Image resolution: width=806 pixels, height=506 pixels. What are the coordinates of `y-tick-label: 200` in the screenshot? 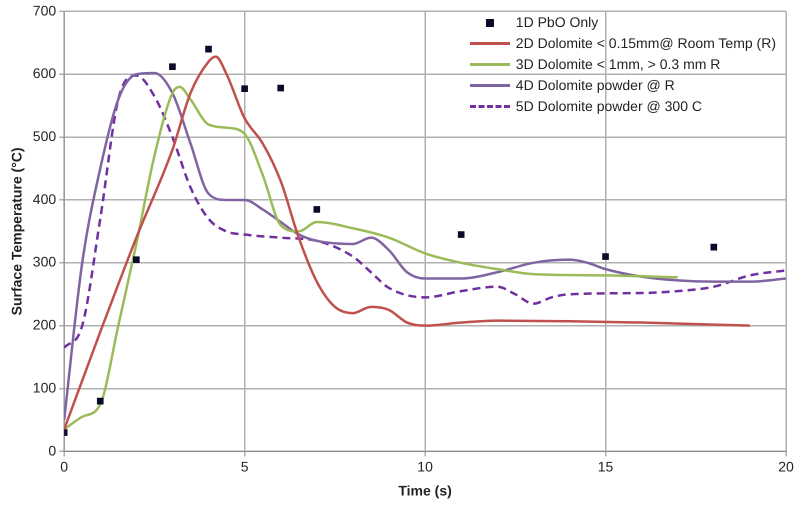 It's located at (44, 324).